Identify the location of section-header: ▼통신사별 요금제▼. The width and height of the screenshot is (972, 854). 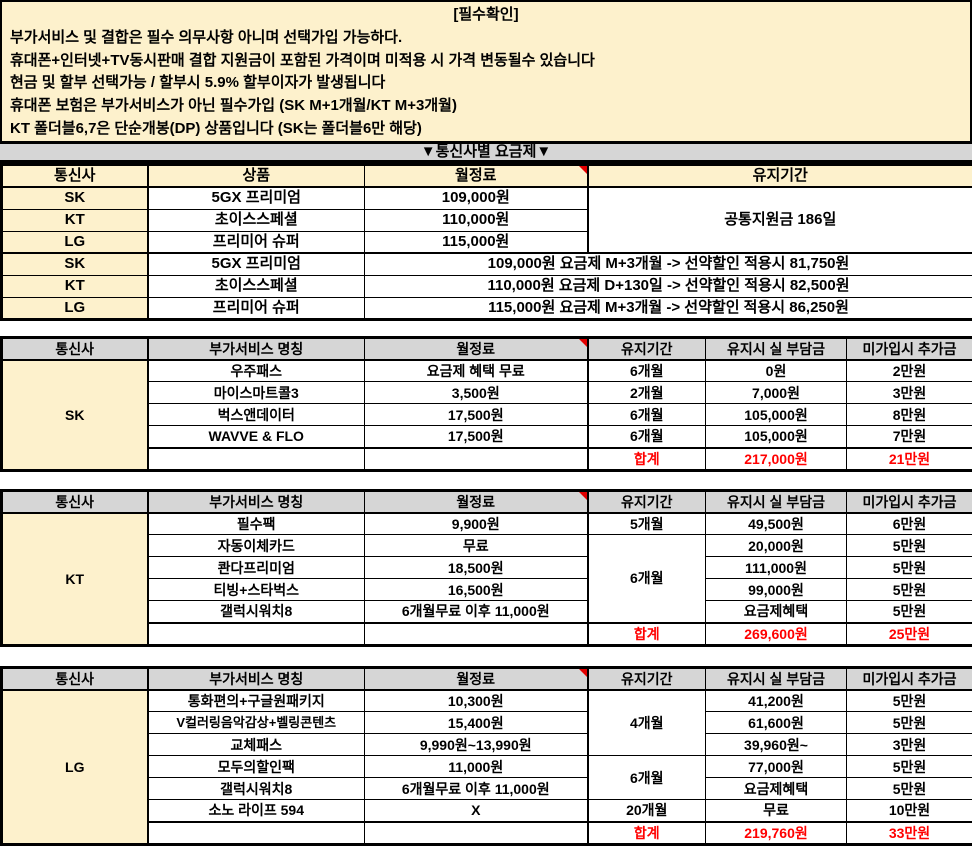
(486, 152).